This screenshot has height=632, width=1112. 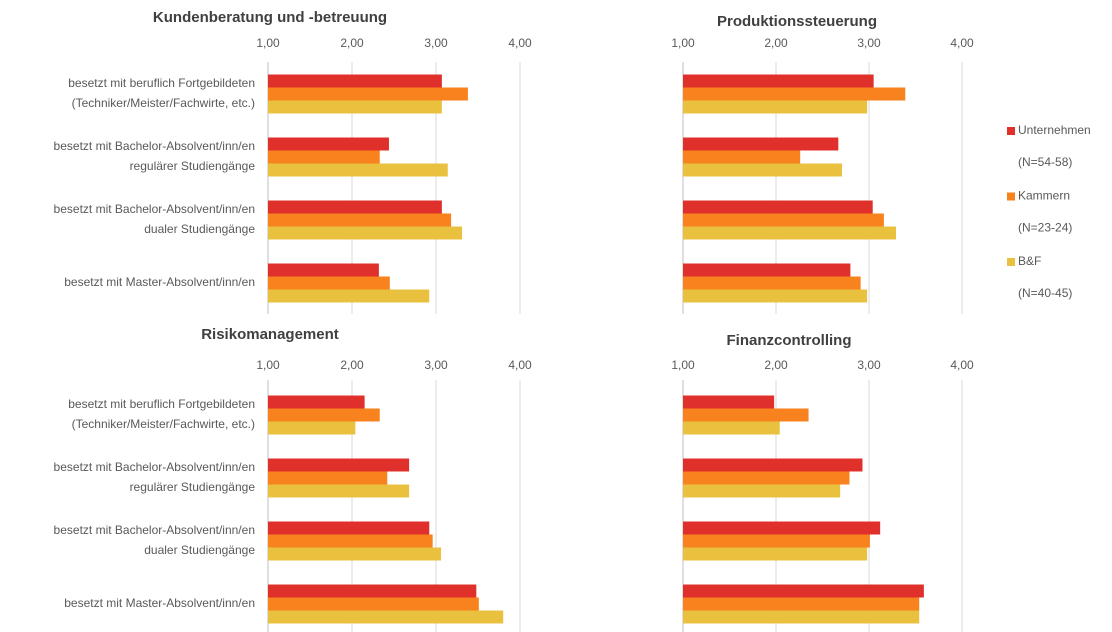 I want to click on chart-title: Finanzcontrolling, so click(x=789, y=340).